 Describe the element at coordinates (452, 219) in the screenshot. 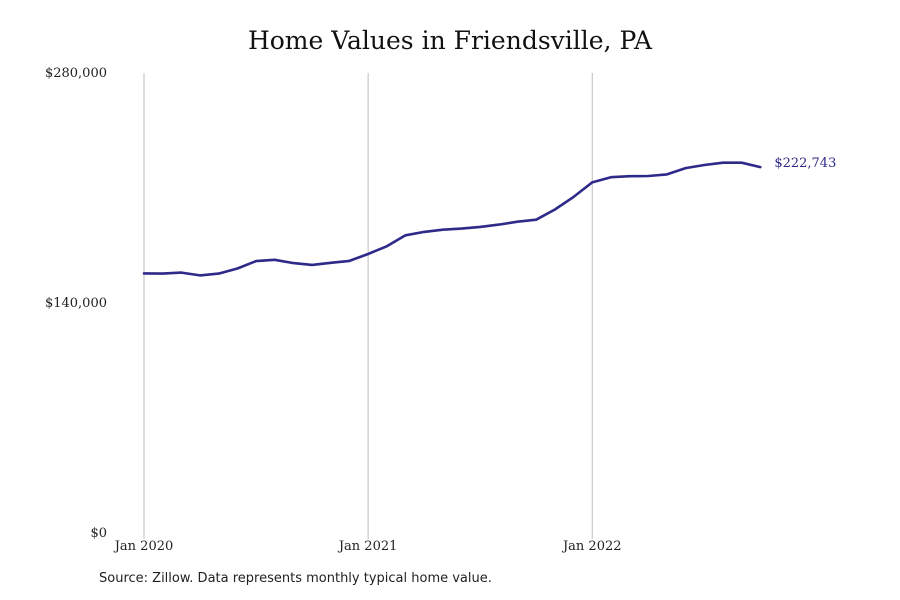

I see `series-line` at that location.